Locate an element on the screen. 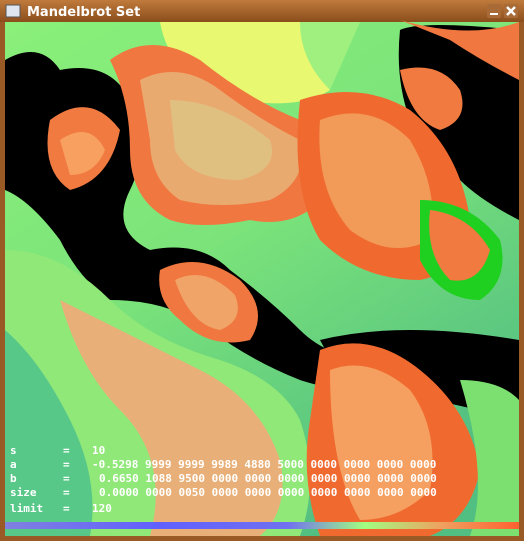 Image resolution: width=524 pixels, height=541 pixels. info-label: b is located at coordinates (13, 478).